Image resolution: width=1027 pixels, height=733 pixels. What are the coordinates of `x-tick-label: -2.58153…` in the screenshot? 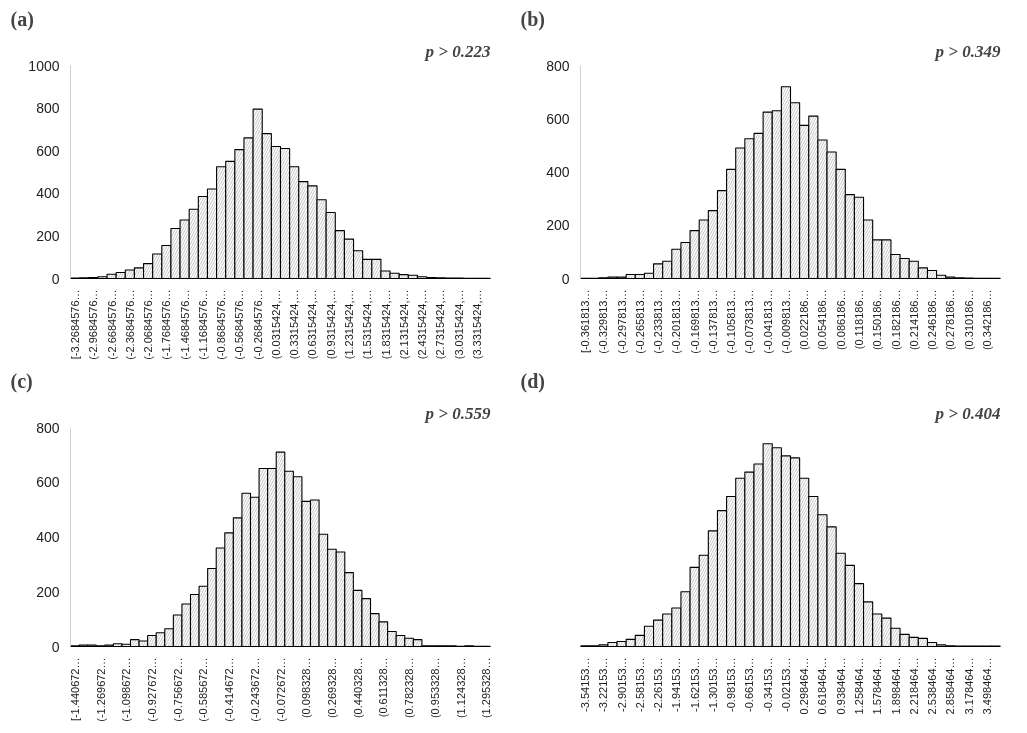 It's located at (639, 684).